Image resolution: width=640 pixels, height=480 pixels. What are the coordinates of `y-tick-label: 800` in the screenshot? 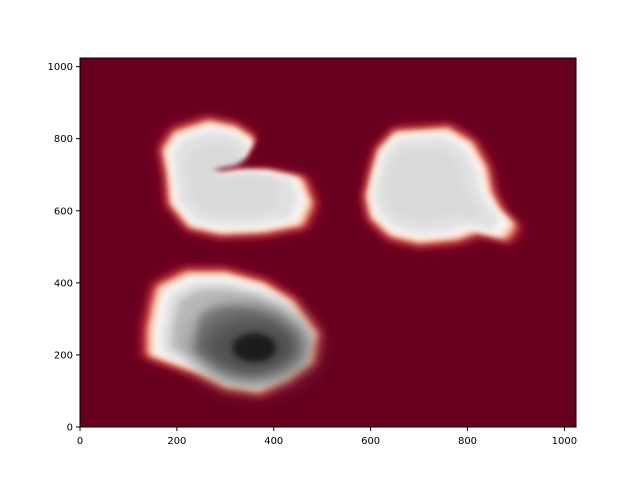 It's located at (63, 139).